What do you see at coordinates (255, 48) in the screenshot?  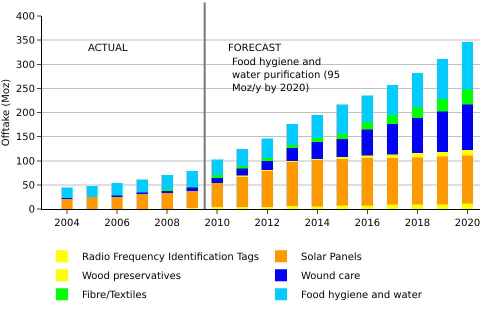 I see `annotation: FORECAST` at bounding box center [255, 48].